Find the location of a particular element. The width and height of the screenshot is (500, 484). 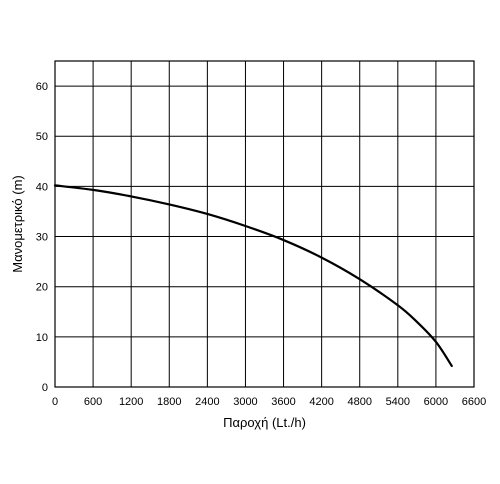

x-tick-label: 6600 is located at coordinates (474, 402).